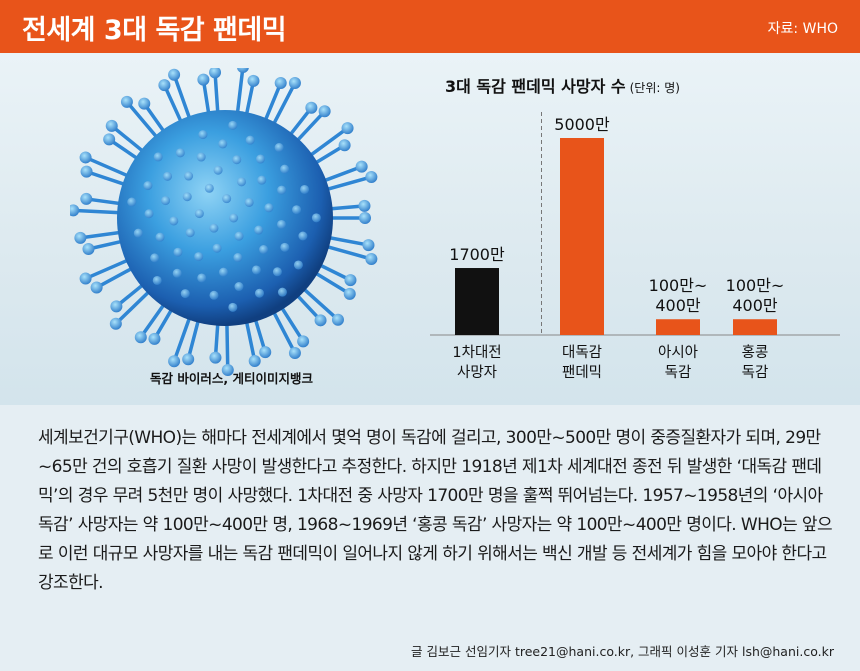 The image size is (860, 671). What do you see at coordinates (476, 352) in the screenshot?
I see `category-label-1: 1차대전` at bounding box center [476, 352].